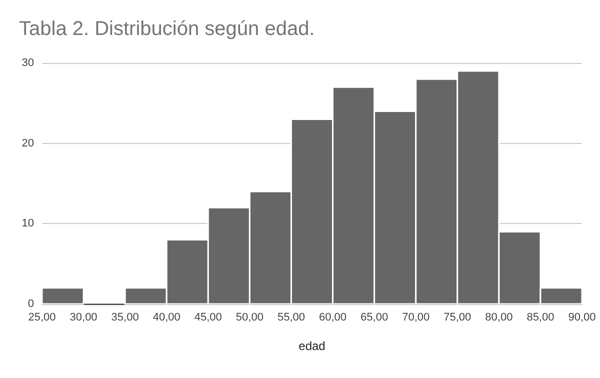 The width and height of the screenshot is (600, 378). Describe the element at coordinates (31, 304) in the screenshot. I see `y-tick-label: 0` at that location.